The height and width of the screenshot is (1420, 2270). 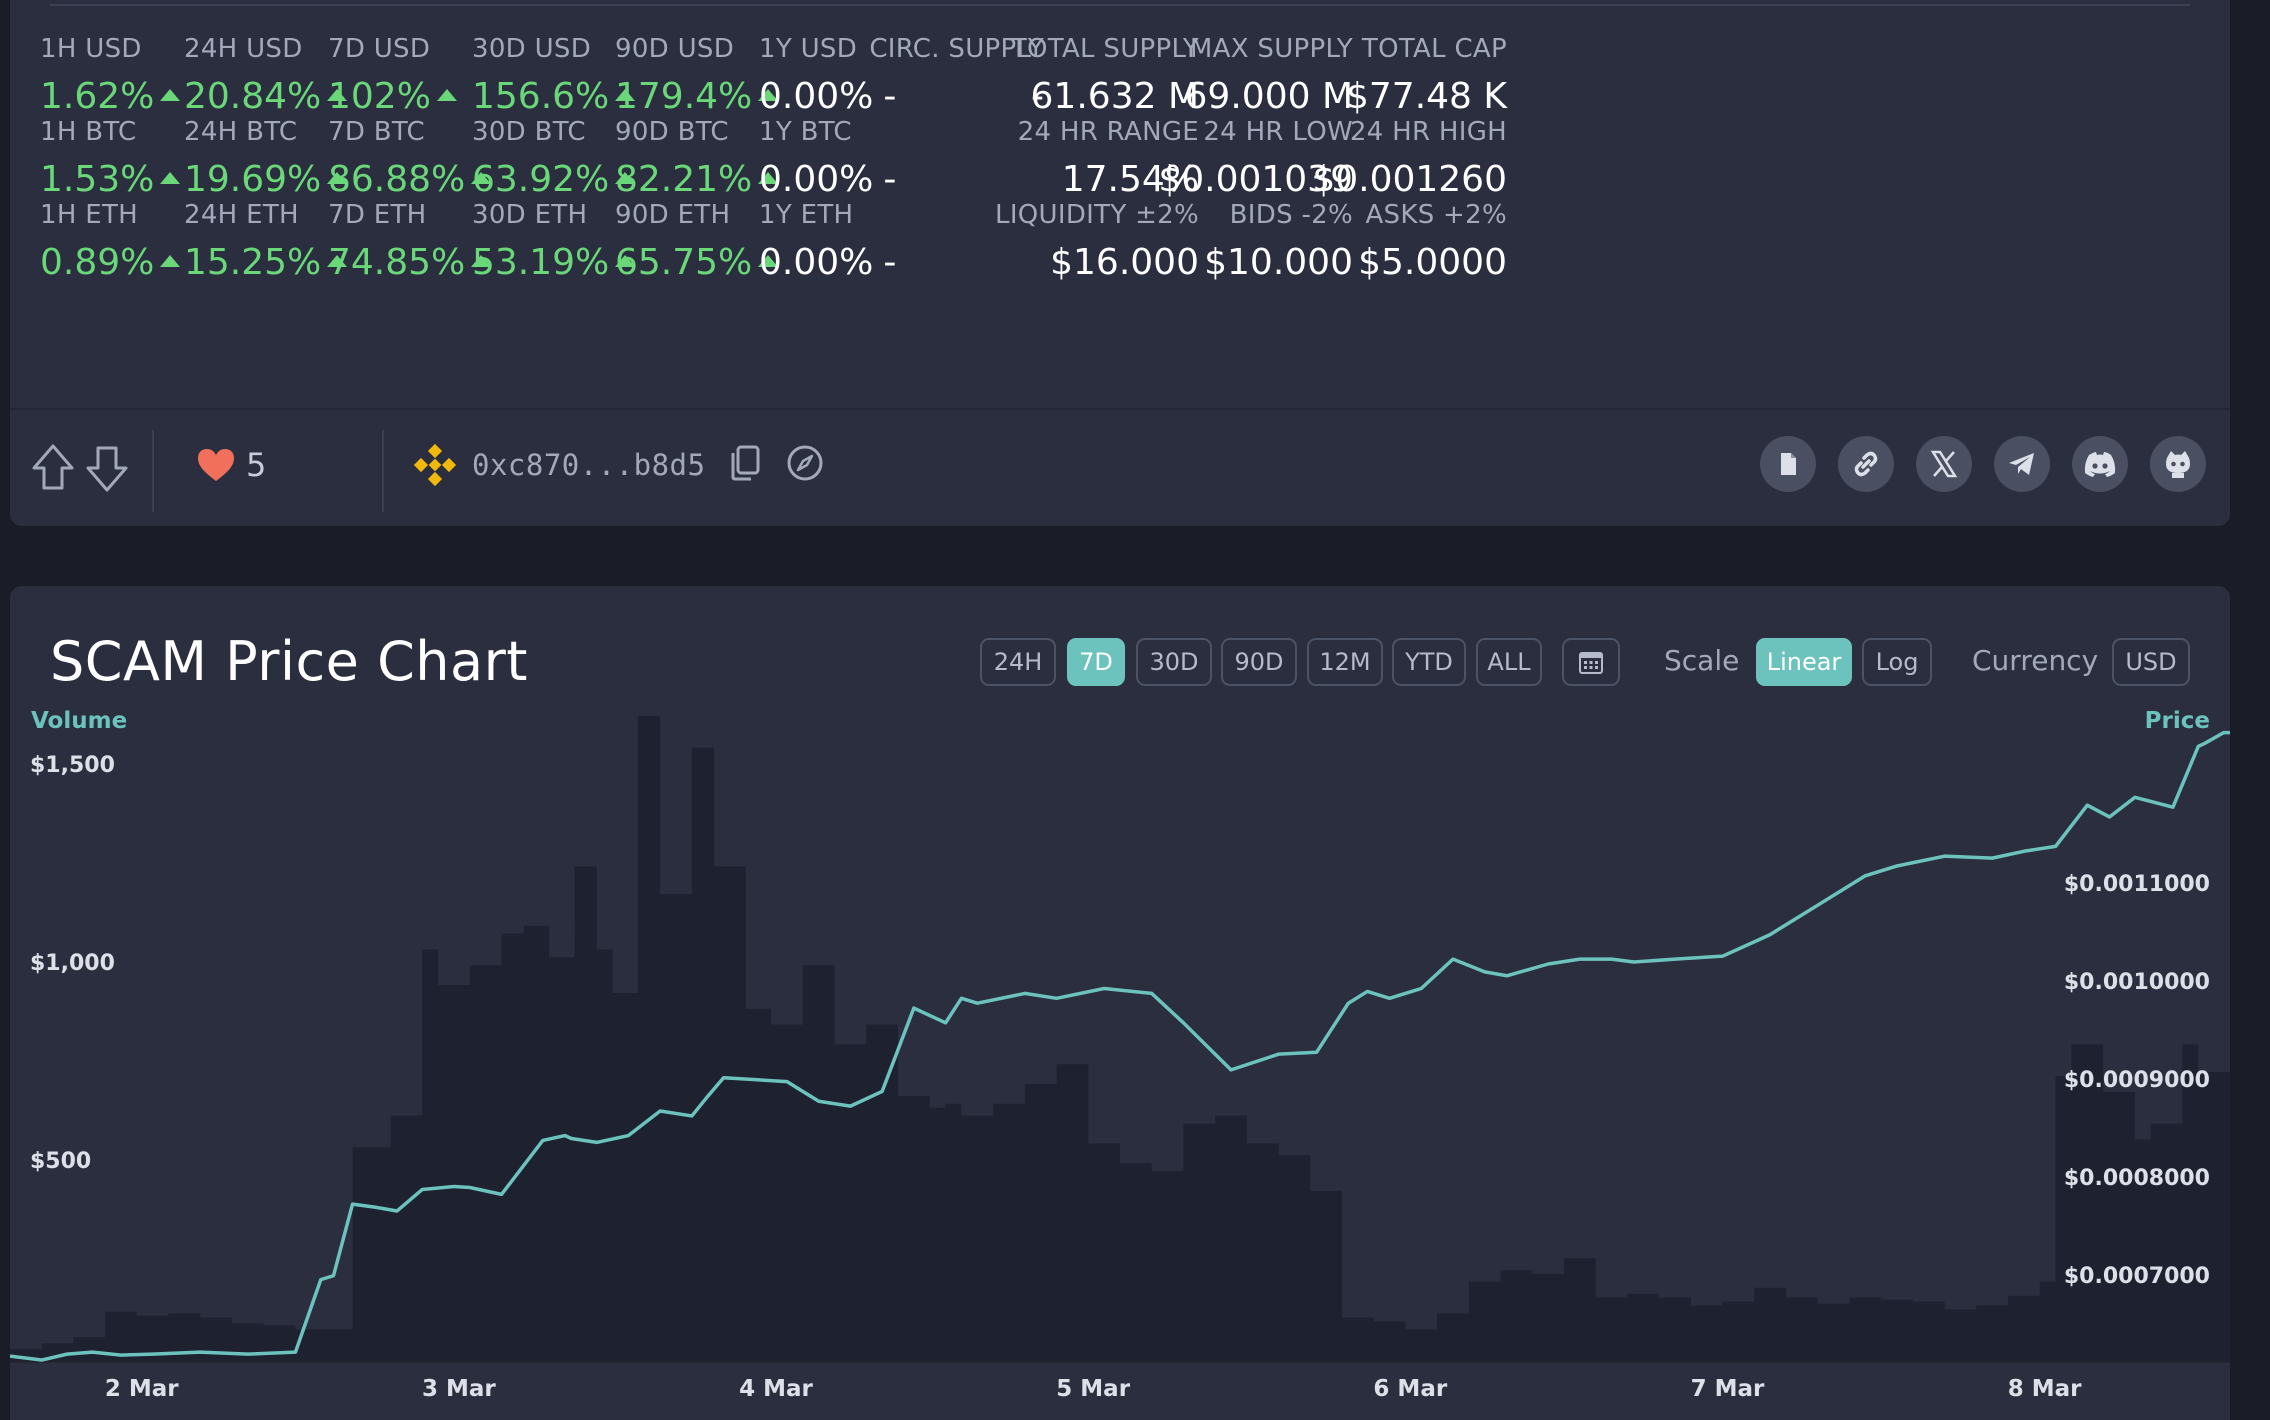 What do you see at coordinates (1727, 1389) in the screenshot?
I see `x-tick-label: 7 Mar` at bounding box center [1727, 1389].